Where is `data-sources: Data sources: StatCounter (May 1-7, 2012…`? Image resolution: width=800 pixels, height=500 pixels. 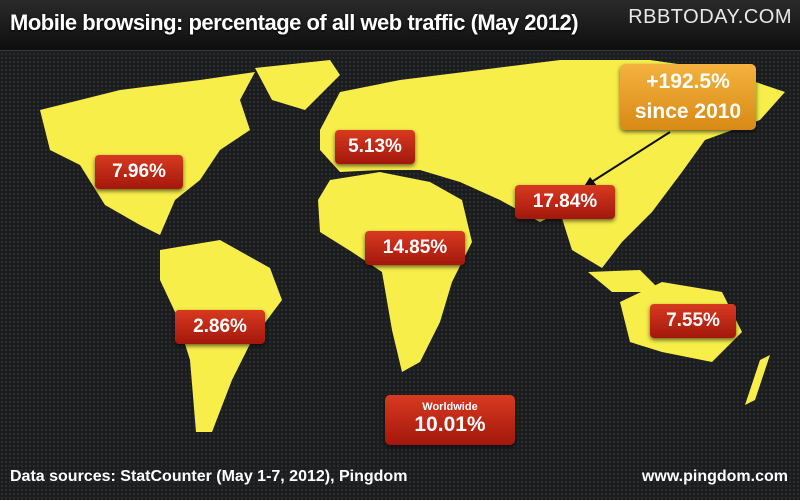
data-sources: Data sources: StatCounter (May 1-7, 2012… is located at coordinates (209, 476).